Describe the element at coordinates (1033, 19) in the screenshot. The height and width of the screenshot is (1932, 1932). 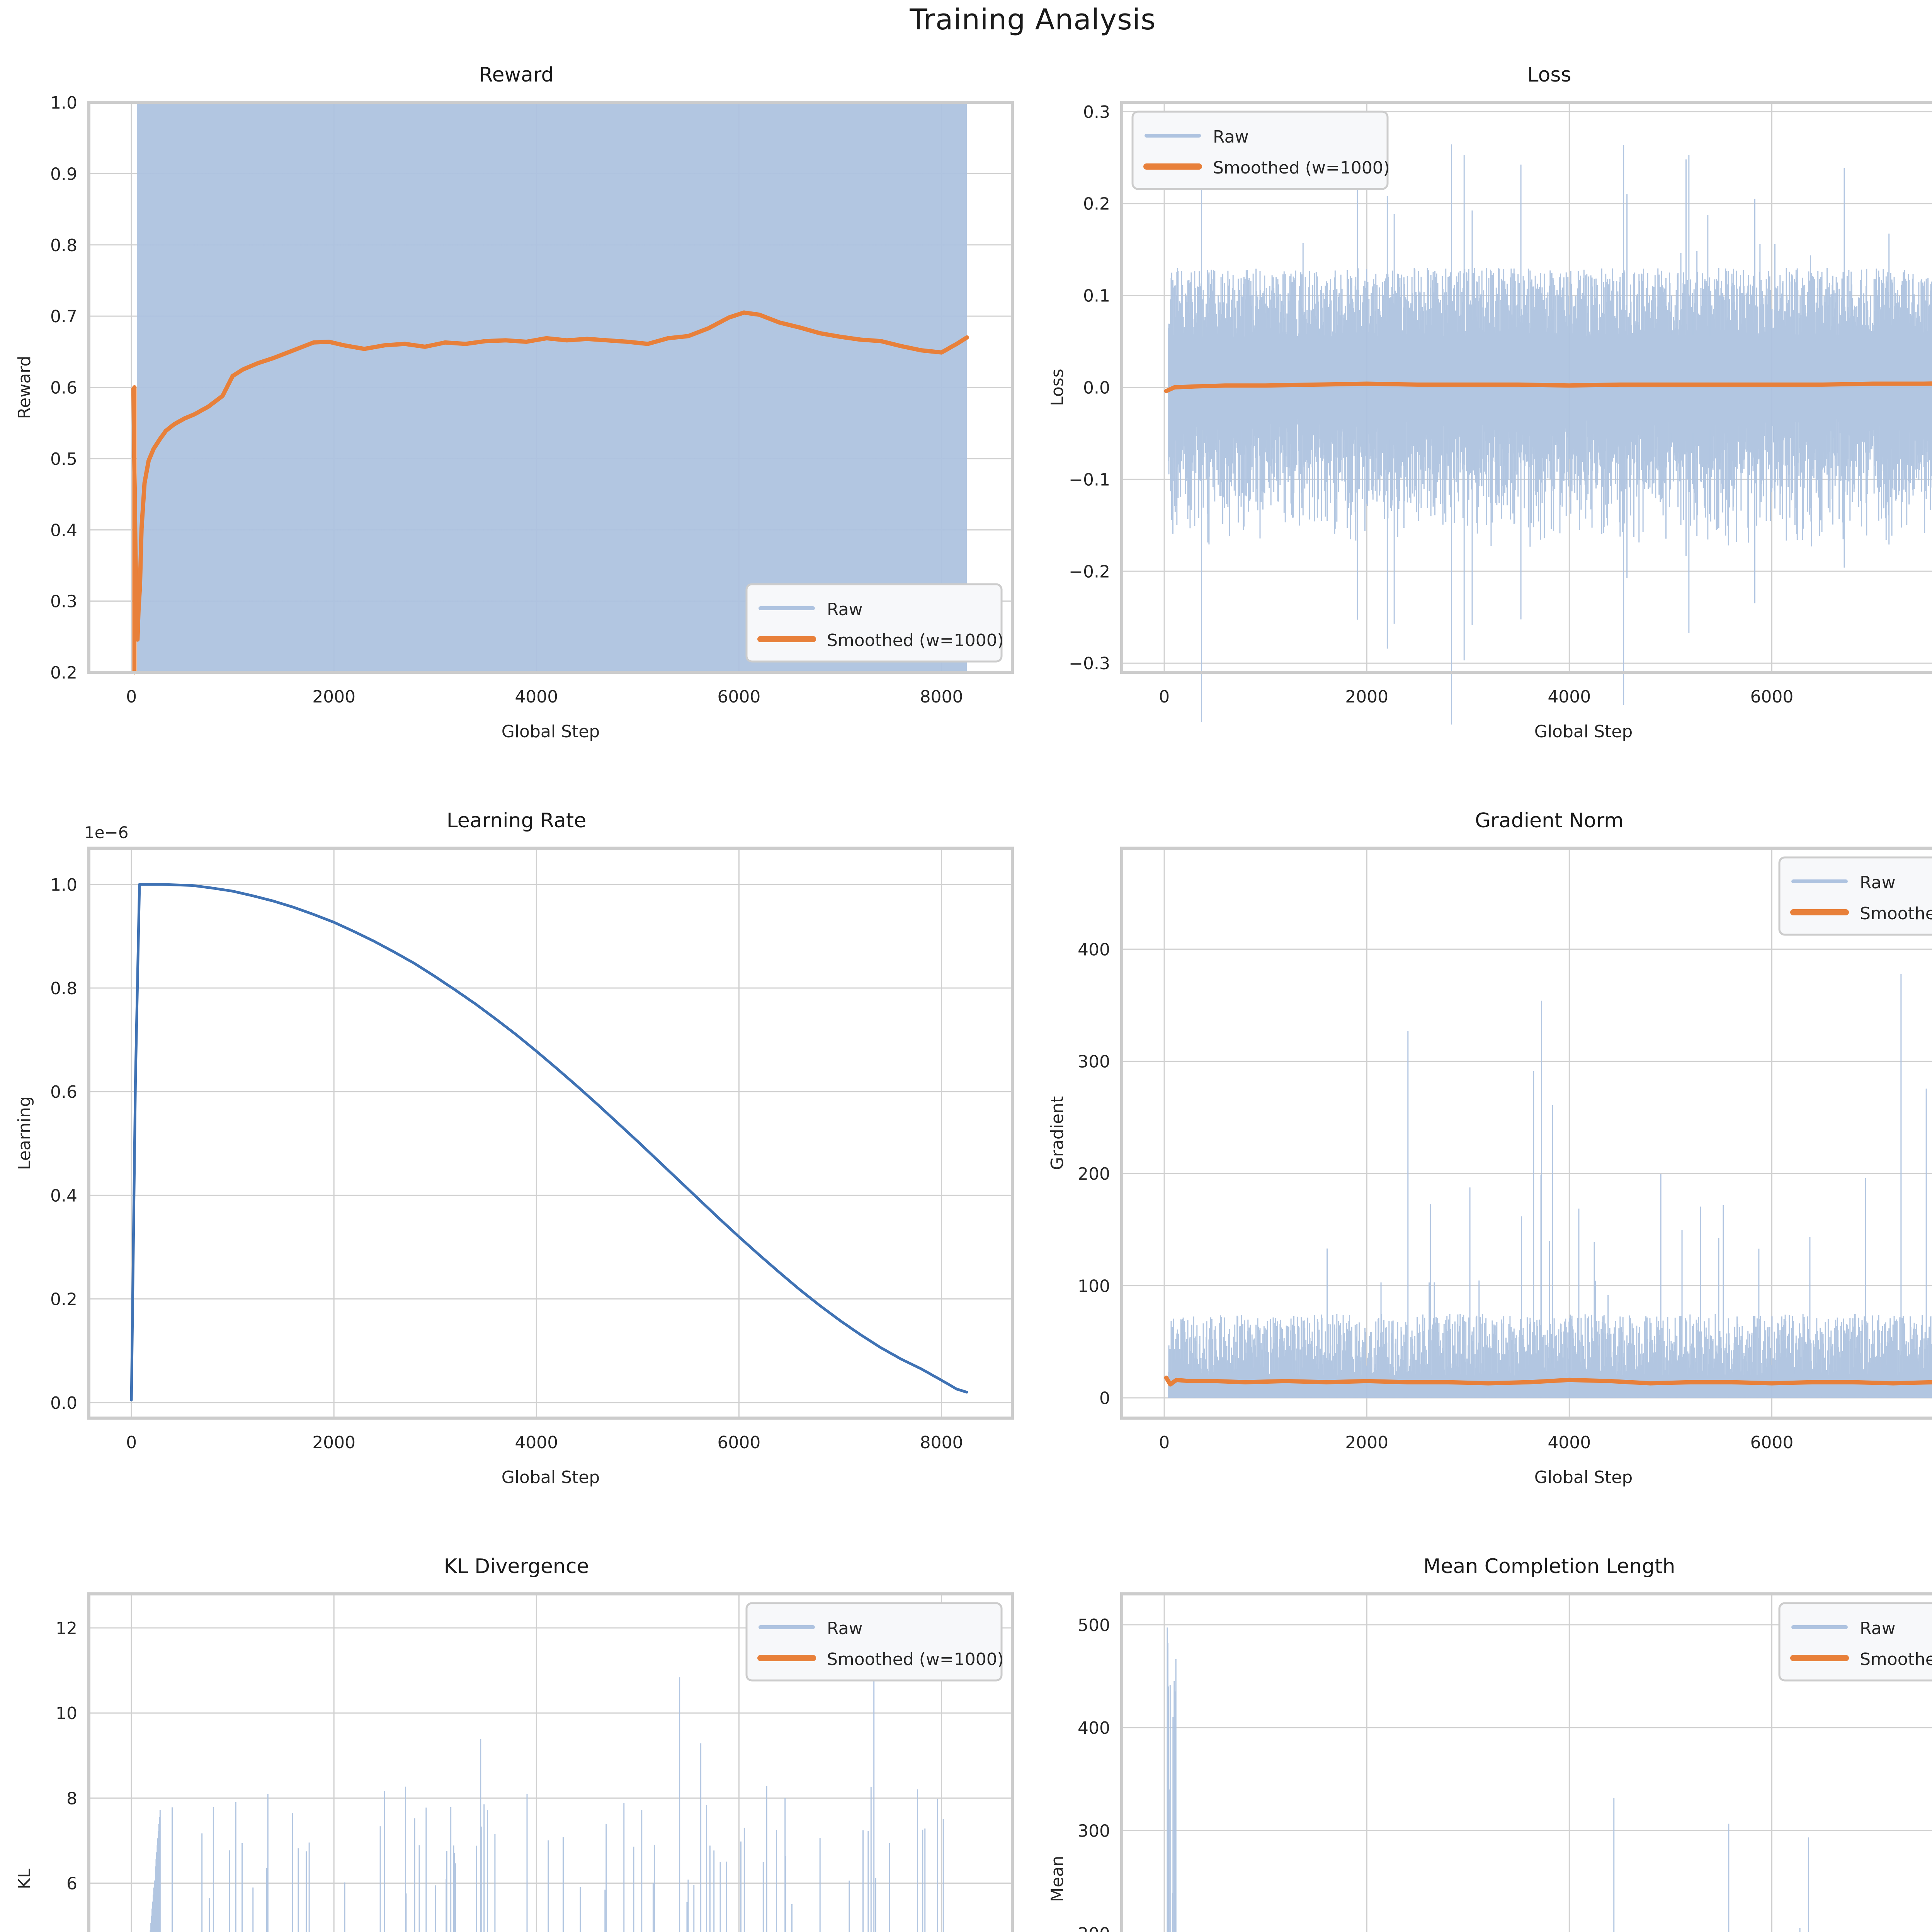
I see `figure-suptitle: Training Analysis` at that location.